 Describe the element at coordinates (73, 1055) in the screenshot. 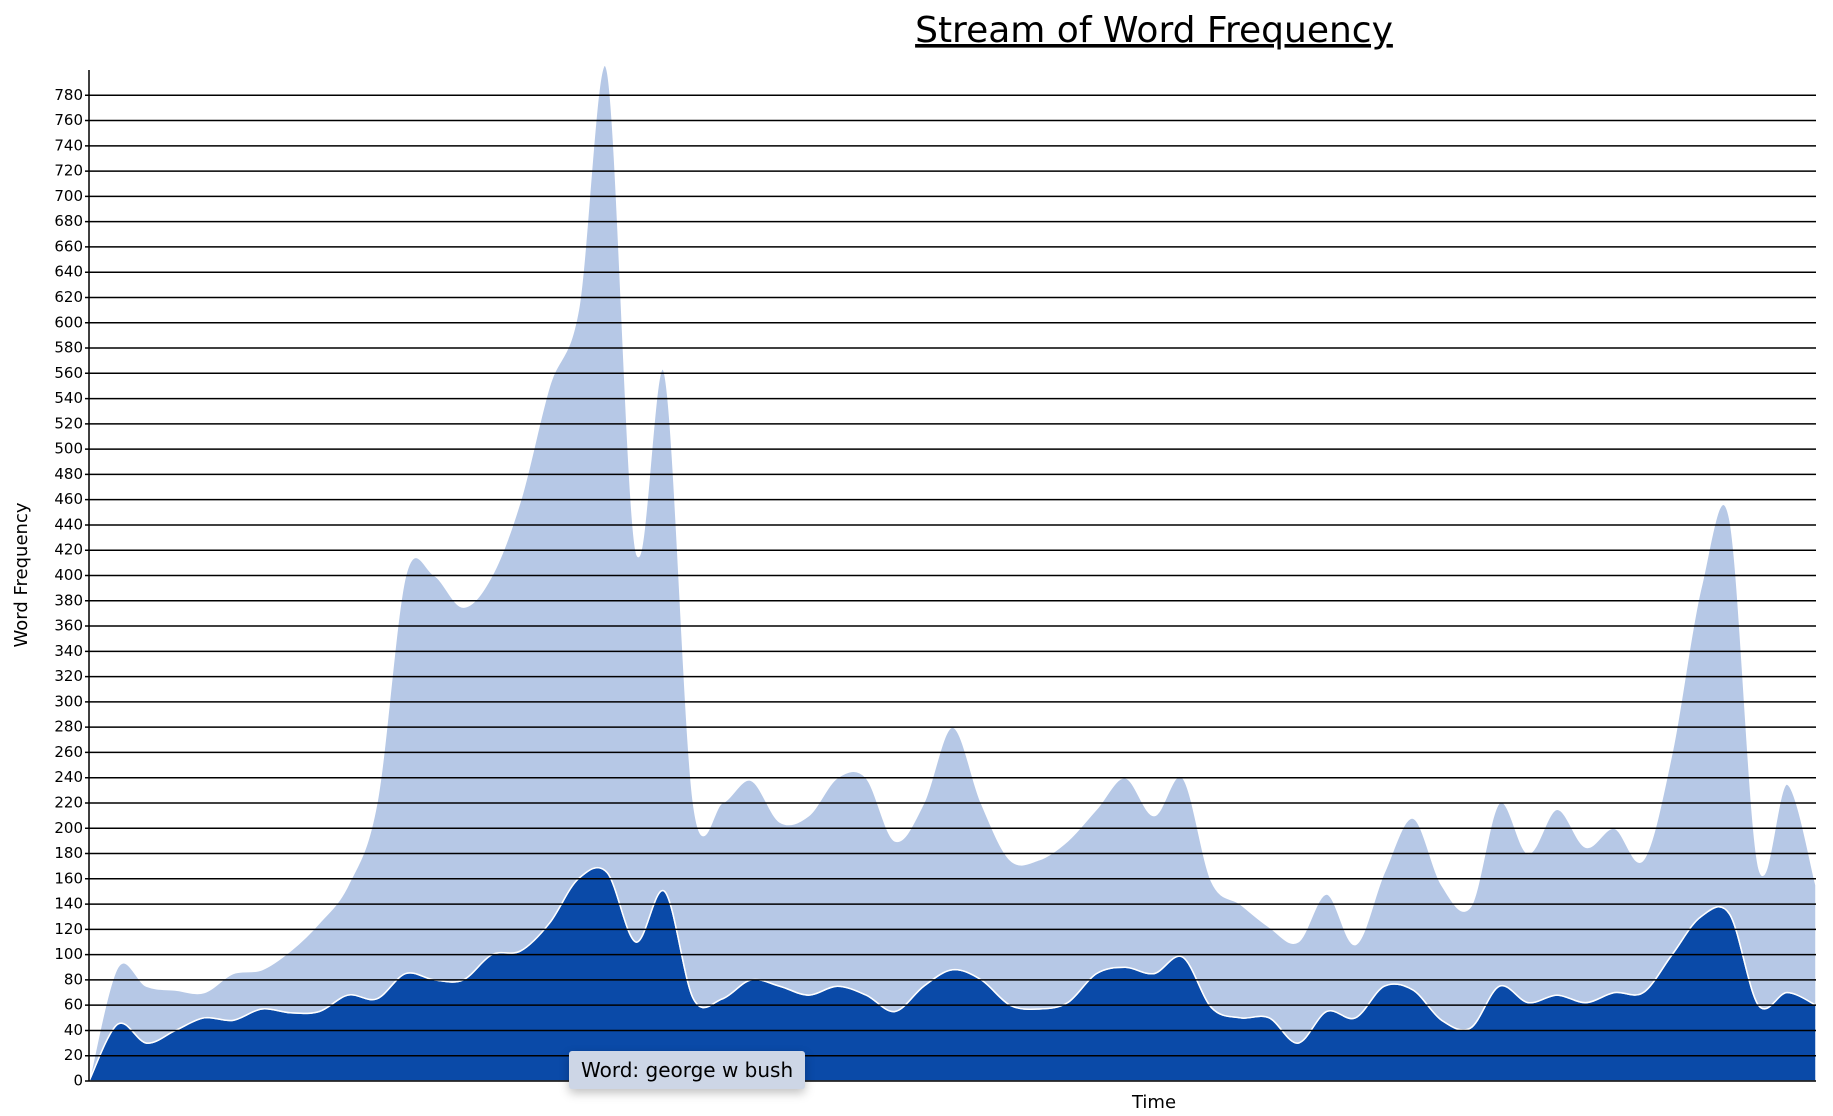

I see `y-tick-label: 20` at that location.